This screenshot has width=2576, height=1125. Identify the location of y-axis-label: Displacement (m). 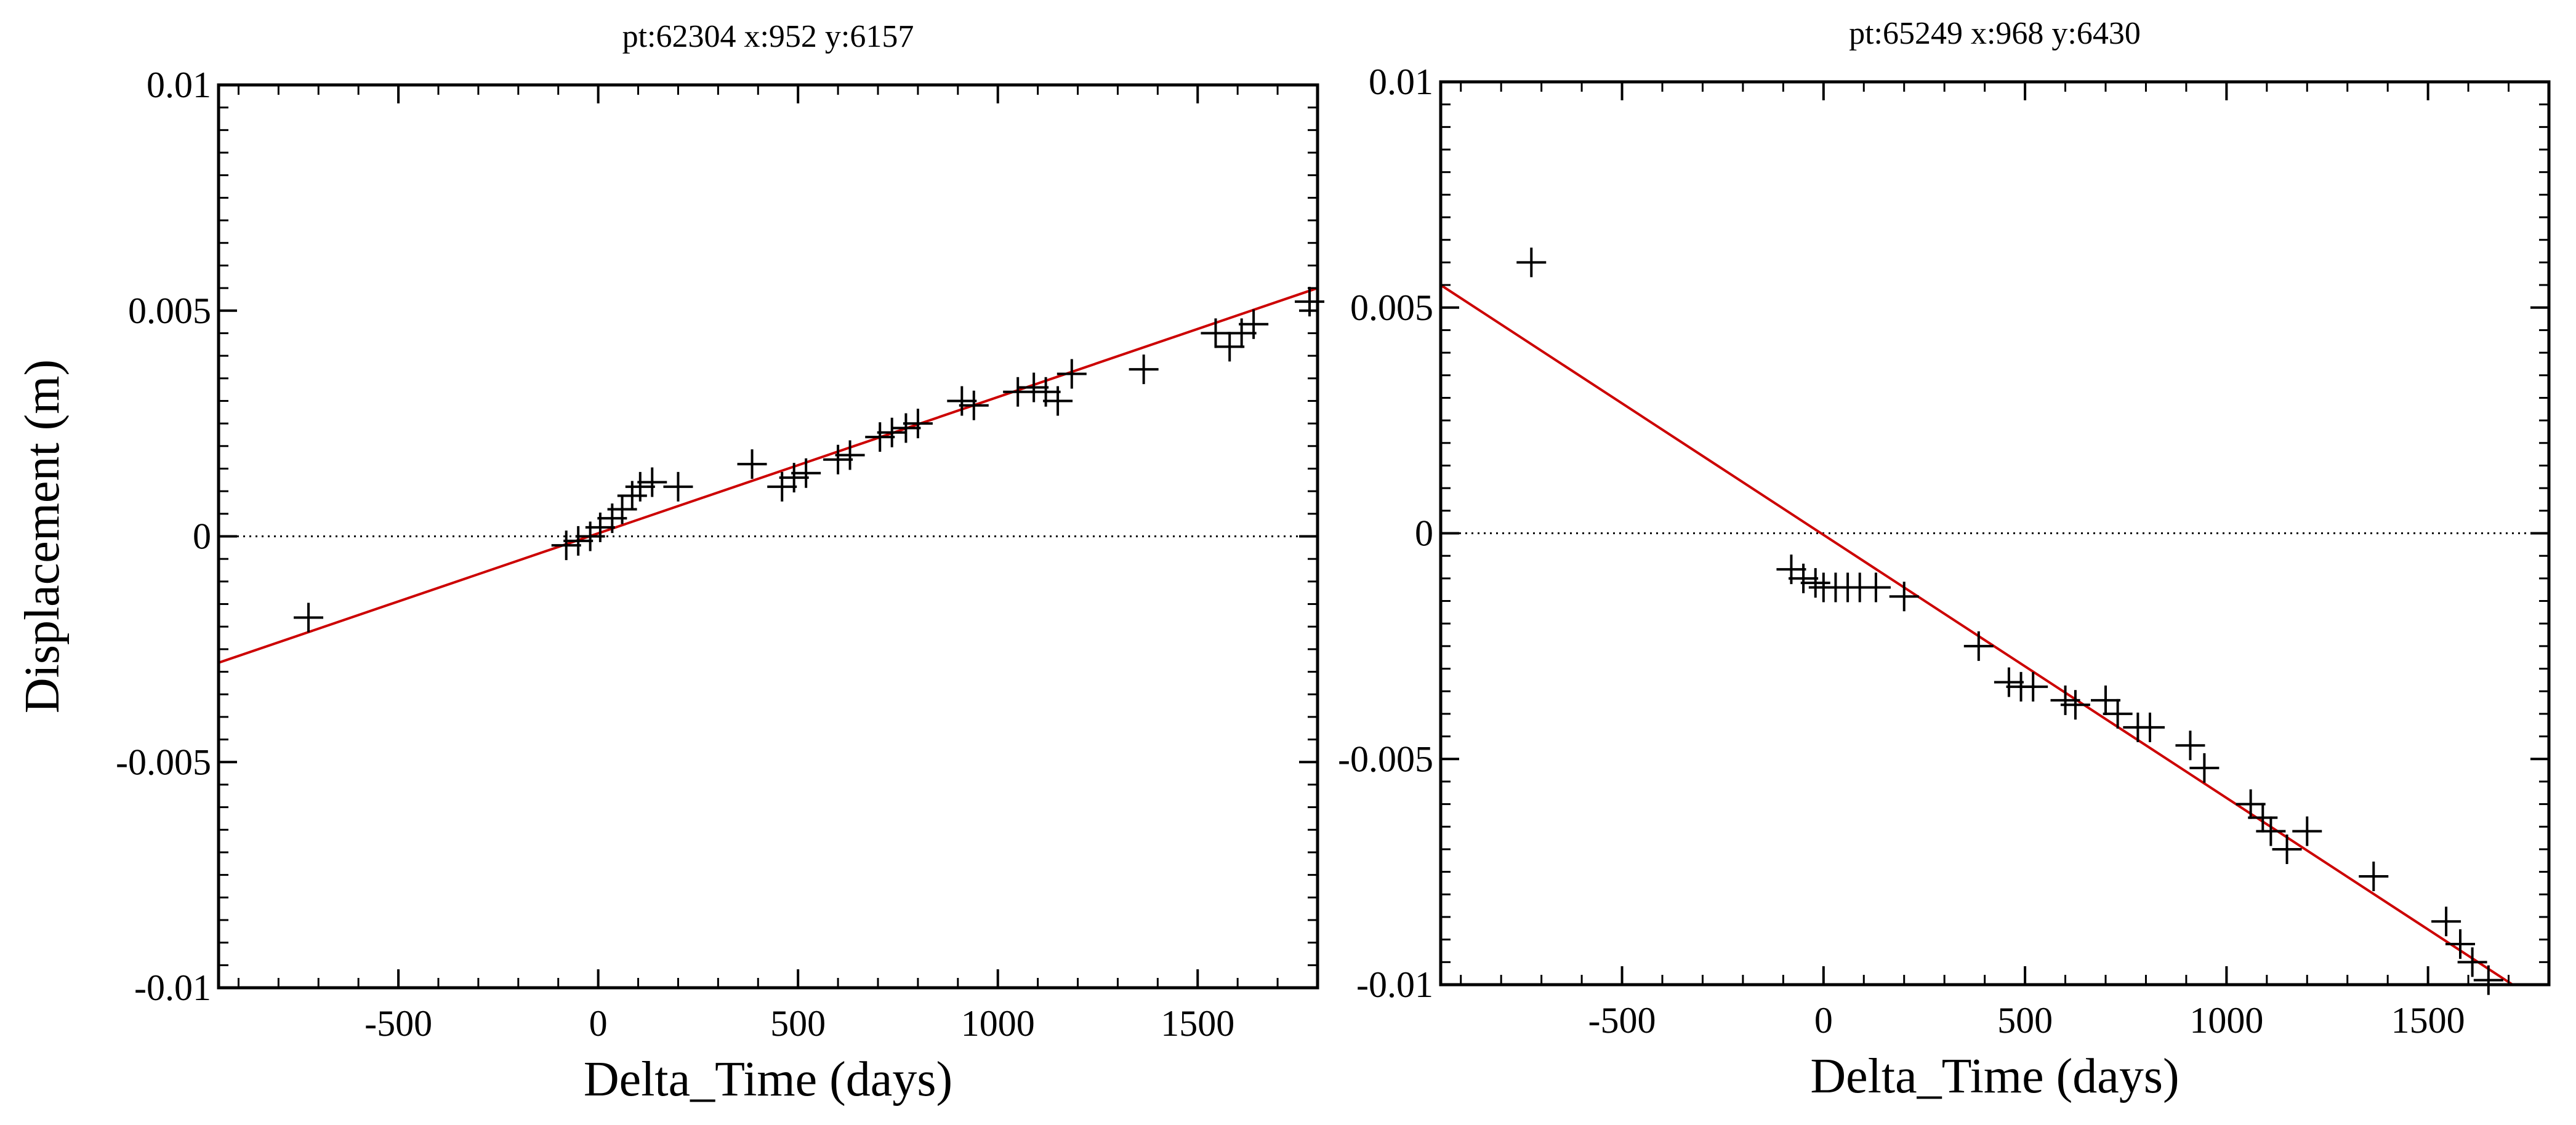
(42, 536).